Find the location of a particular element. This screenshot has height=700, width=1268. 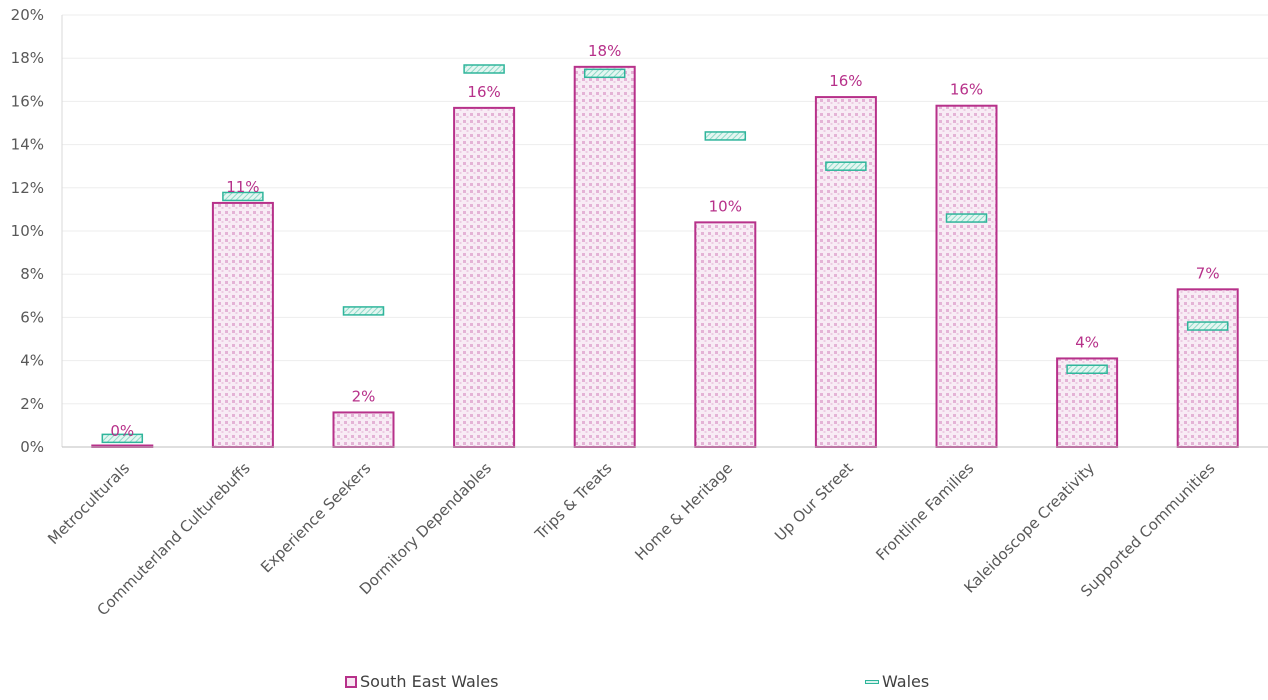

legend-item-wales: Wales is located at coordinates (897, 681).